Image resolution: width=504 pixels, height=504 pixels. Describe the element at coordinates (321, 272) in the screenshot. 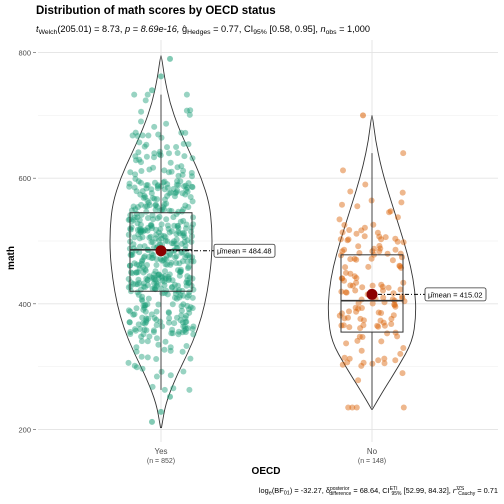

I see `means: μ̂mean = 484.48 μ̂mean = 415.02` at that location.